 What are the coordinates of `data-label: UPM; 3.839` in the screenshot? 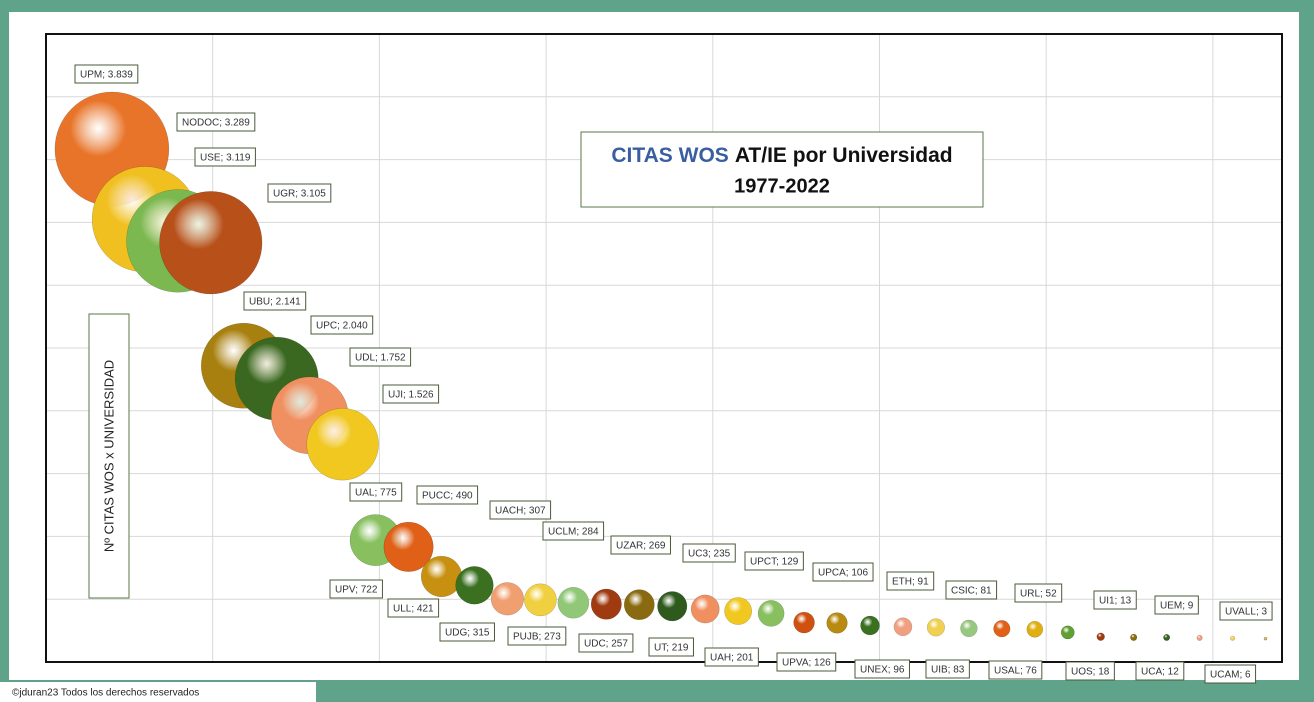 It's located at (106, 75).